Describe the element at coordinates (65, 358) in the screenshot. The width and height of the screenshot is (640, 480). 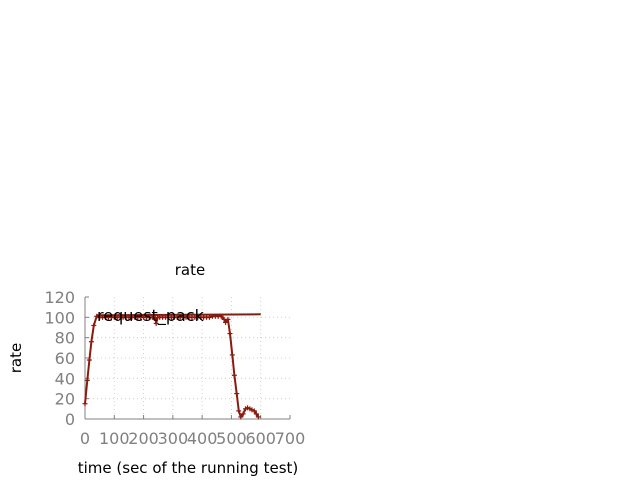
I see `y-tick-label: 60` at that location.